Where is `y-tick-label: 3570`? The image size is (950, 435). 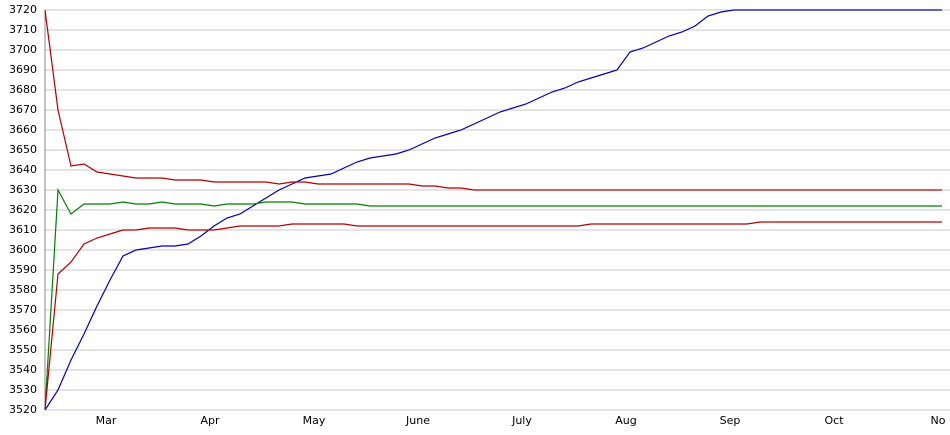 y-tick-label: 3570 is located at coordinates (23, 309).